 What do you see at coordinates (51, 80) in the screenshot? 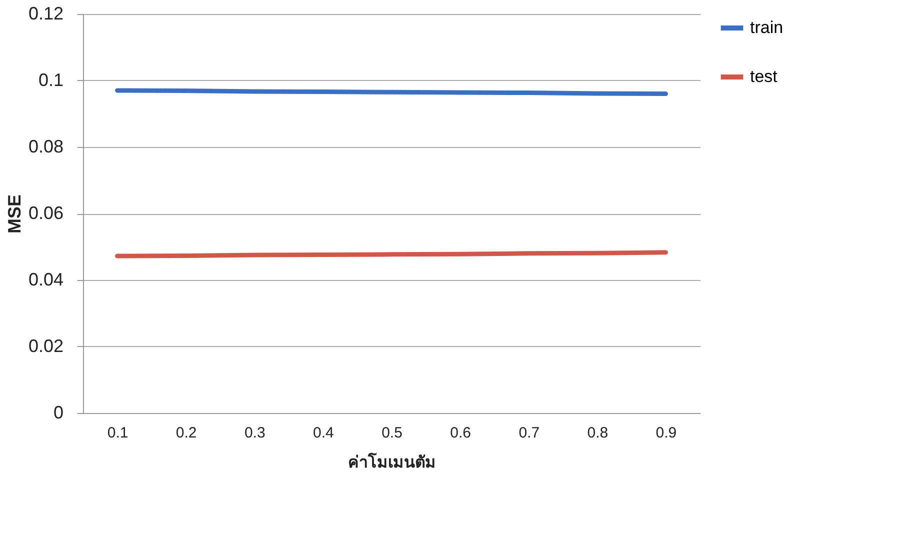
I see `y-tick-label: 0.1` at bounding box center [51, 80].